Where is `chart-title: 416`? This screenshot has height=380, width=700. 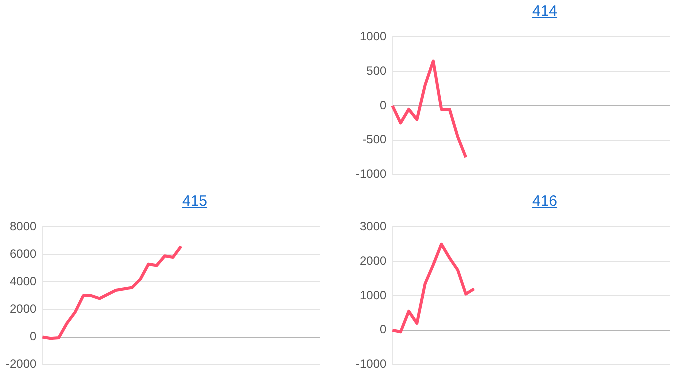 chart-title: 416 is located at coordinates (545, 202).